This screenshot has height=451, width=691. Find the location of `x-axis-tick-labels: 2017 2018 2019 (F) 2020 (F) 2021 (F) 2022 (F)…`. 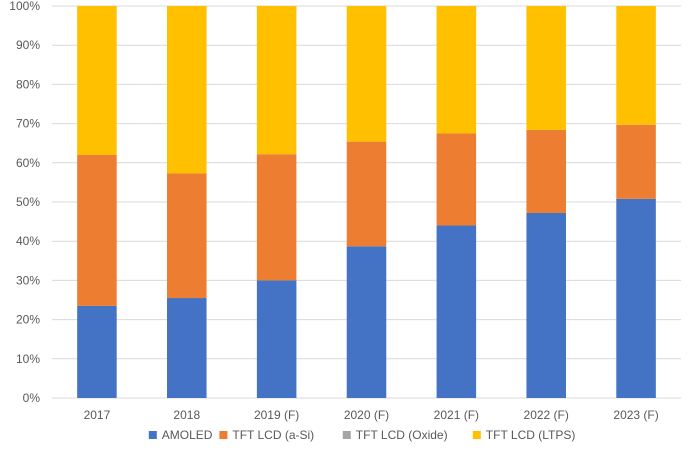

x-axis-tick-labels: 2017 2018 2019 (F) 2020 (F) 2021 (F) 2022 (F)… is located at coordinates (371, 415).